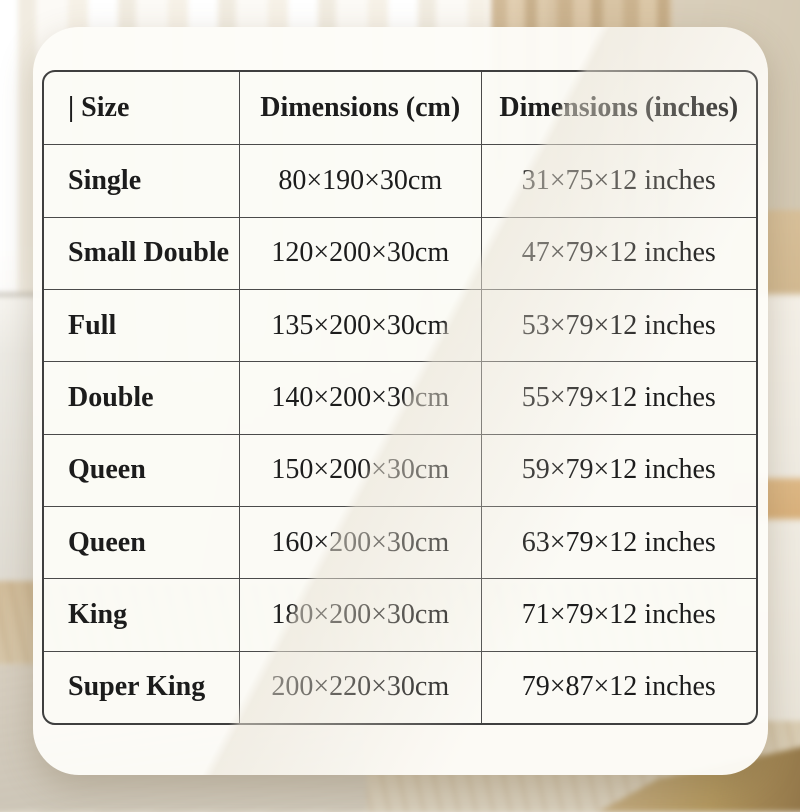 Image resolution: width=800 pixels, height=812 pixels. Describe the element at coordinates (359, 180) in the screenshot. I see `cm-cell: 80×190×30cm` at that location.